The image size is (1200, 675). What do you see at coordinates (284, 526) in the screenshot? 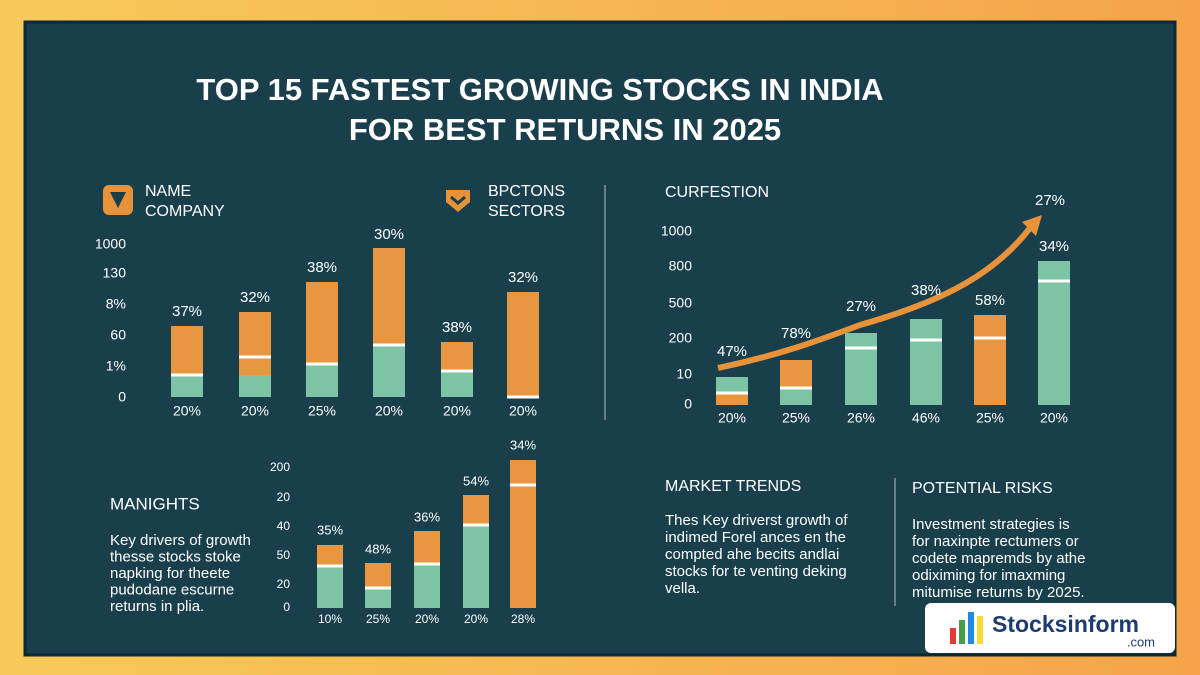
I see `y-tick-label: 40` at bounding box center [284, 526].